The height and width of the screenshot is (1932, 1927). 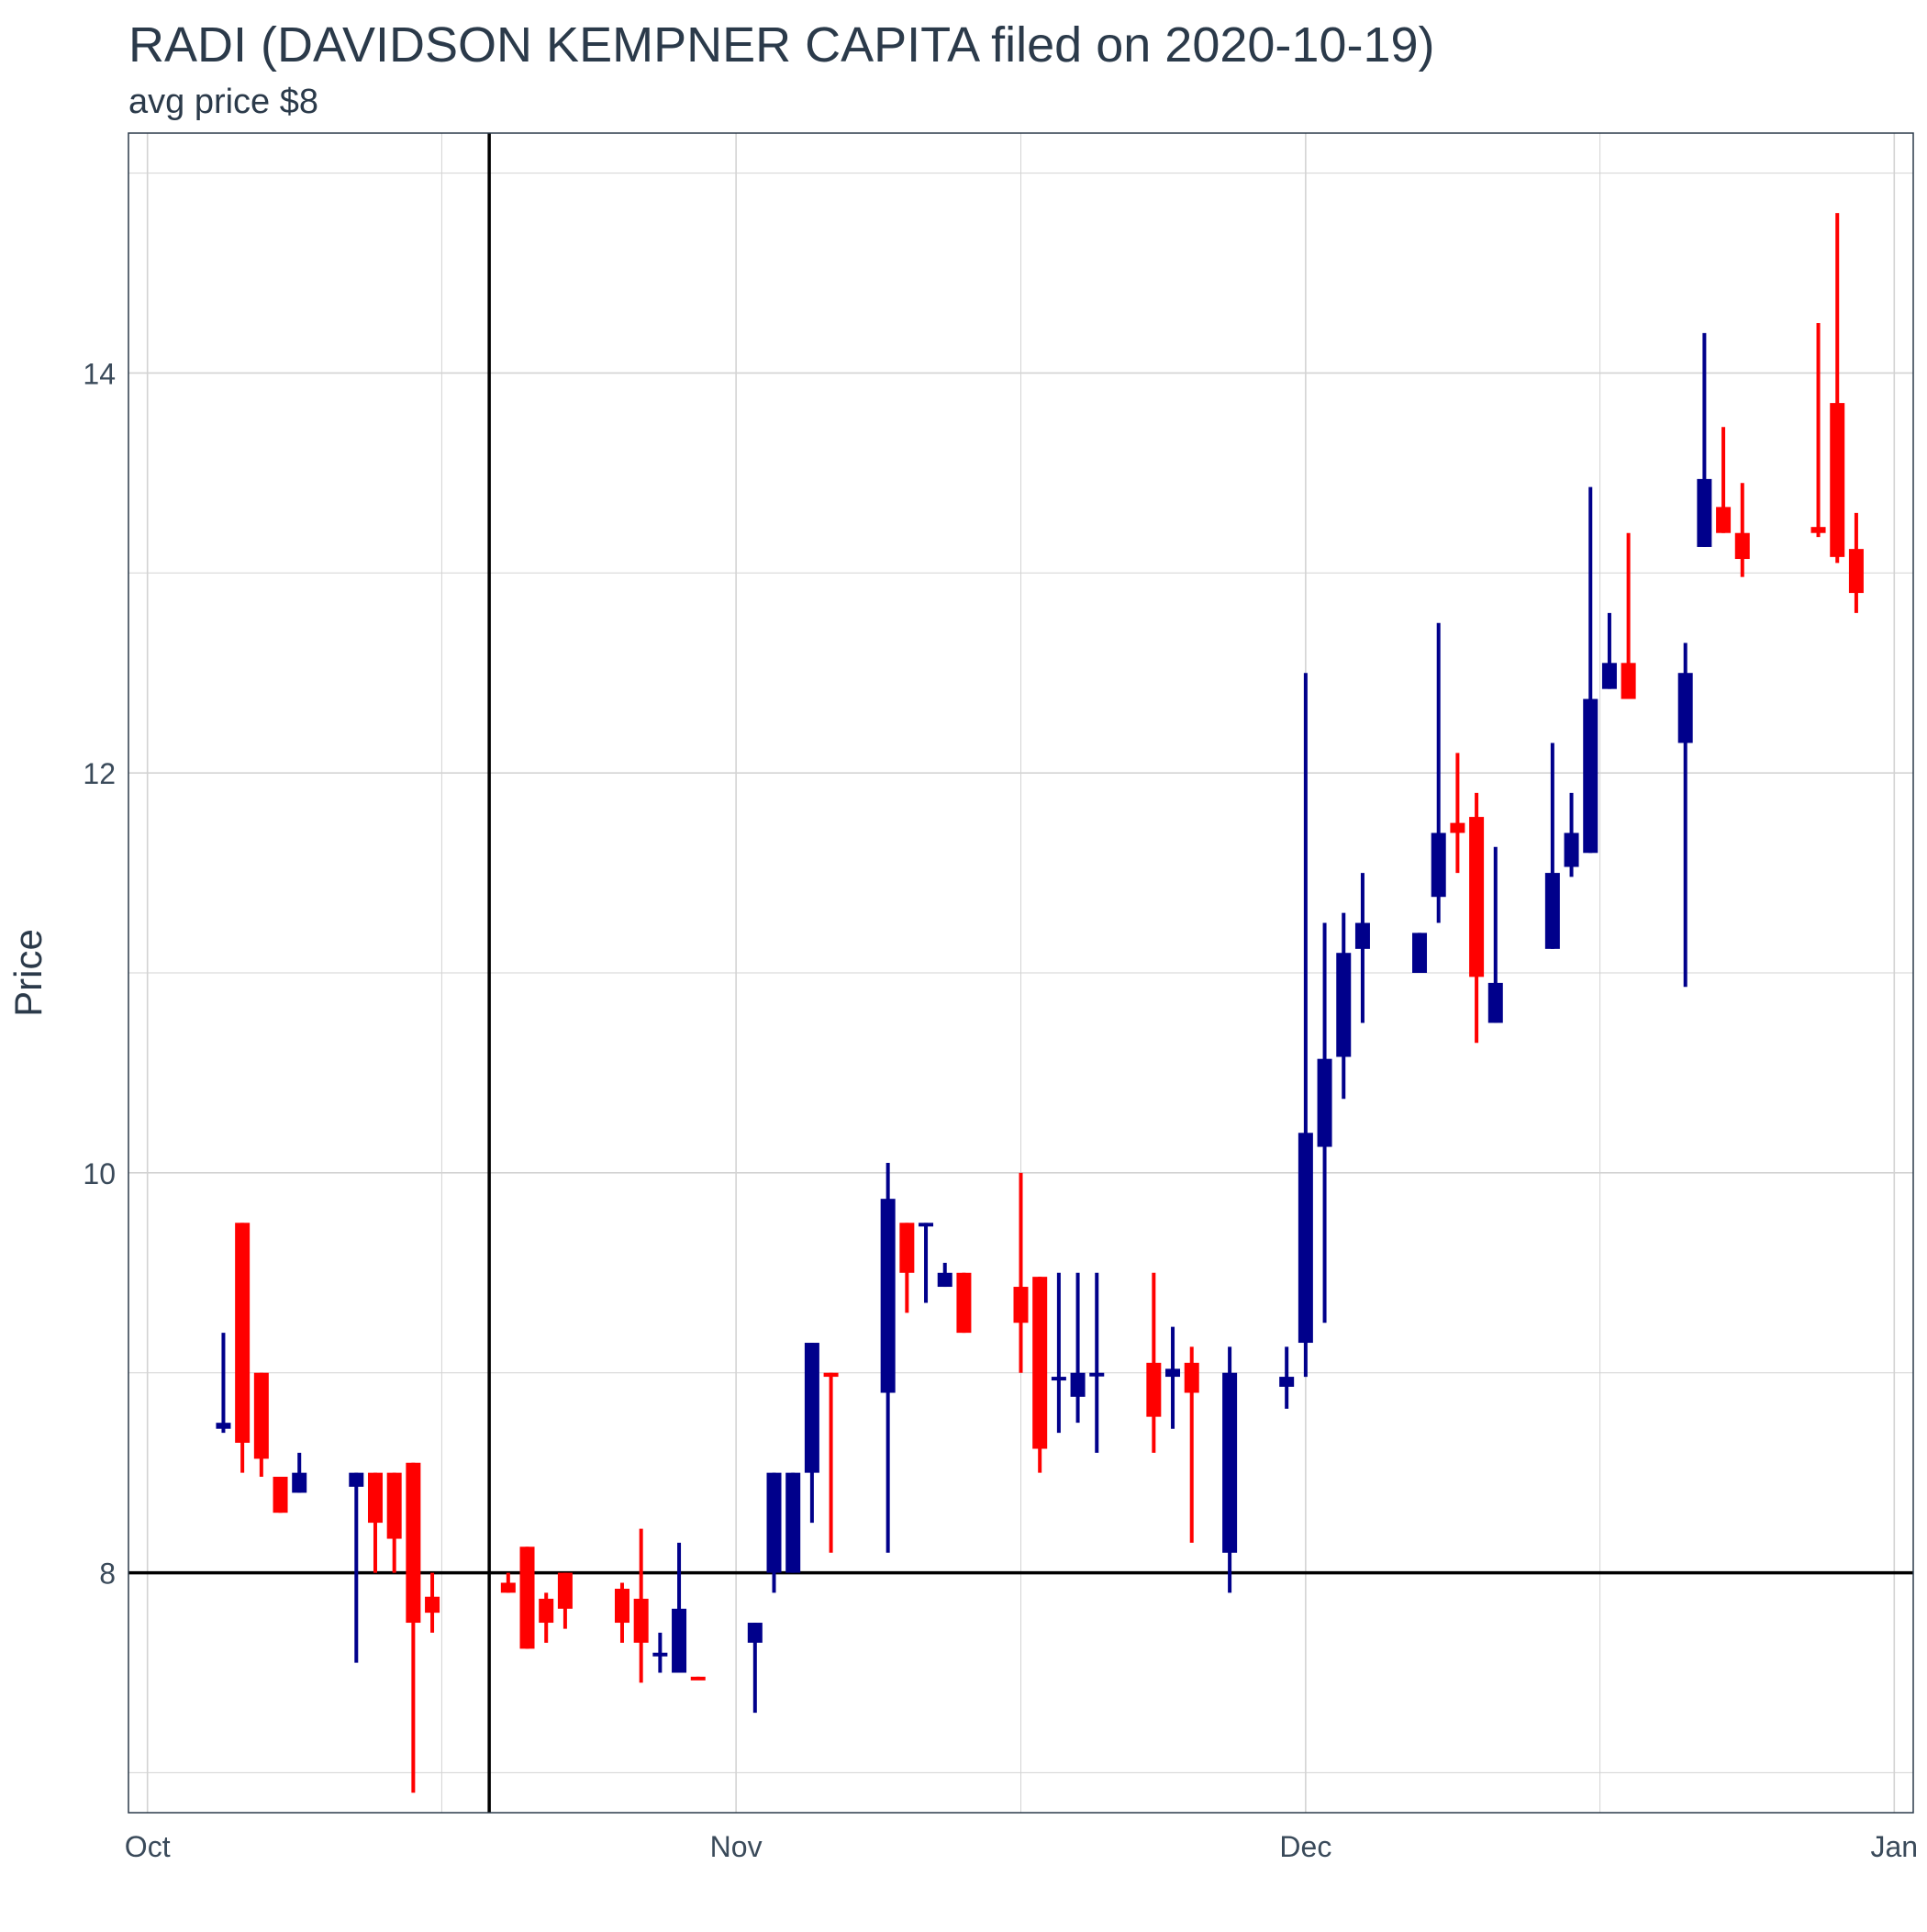 I want to click on y-tick-label: 8, so click(x=107, y=1574).